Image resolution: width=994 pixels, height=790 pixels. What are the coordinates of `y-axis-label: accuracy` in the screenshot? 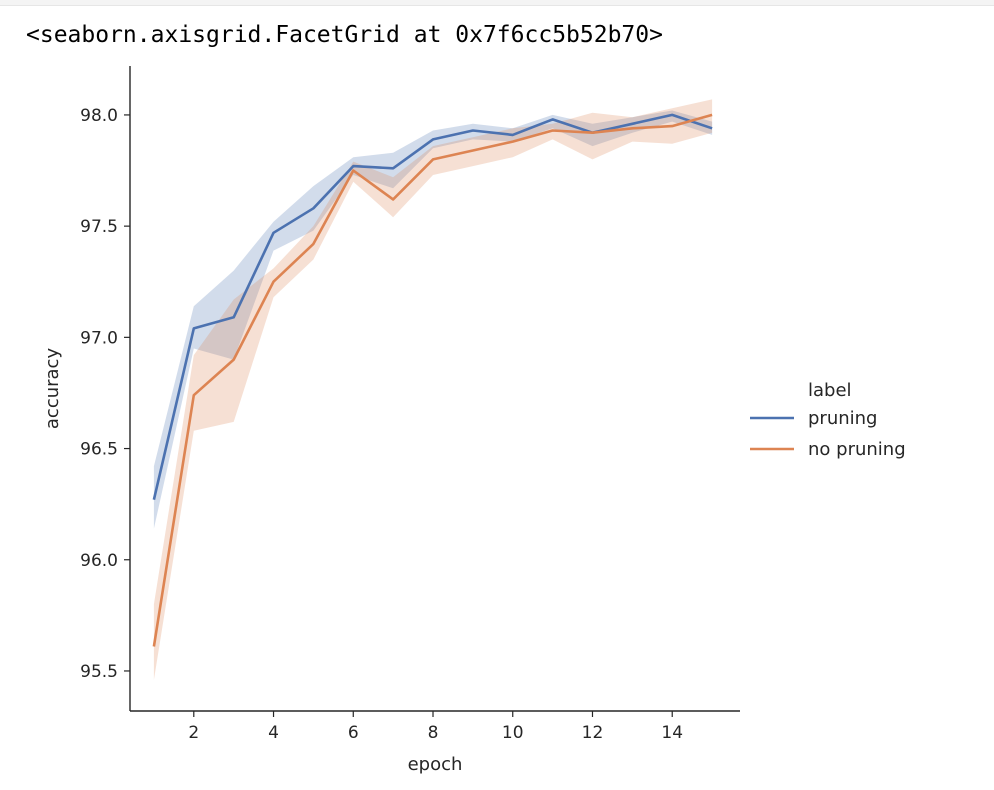 It's located at (52, 389).